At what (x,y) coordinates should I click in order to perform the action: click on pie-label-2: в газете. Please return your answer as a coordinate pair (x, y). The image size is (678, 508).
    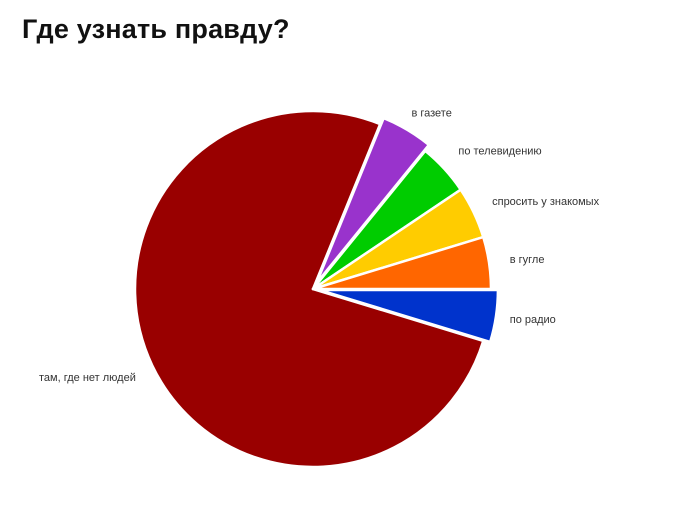
    Looking at the image, I should click on (431, 114).